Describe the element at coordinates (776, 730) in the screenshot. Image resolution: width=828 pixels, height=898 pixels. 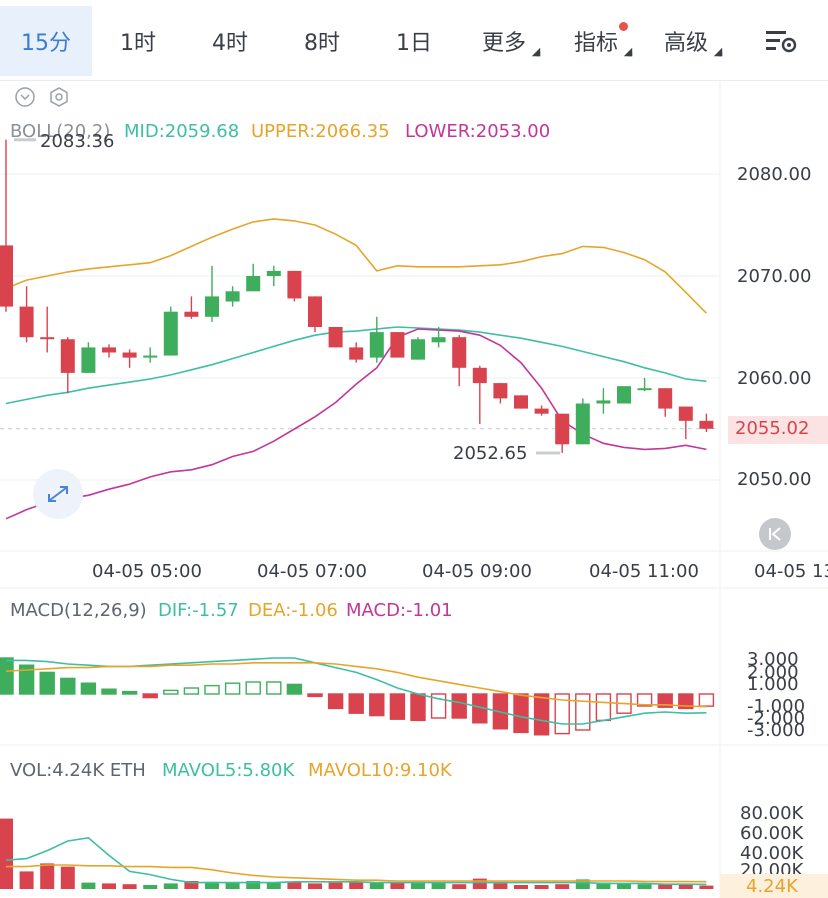
I see `macd-axis-label: -3.000` at that location.